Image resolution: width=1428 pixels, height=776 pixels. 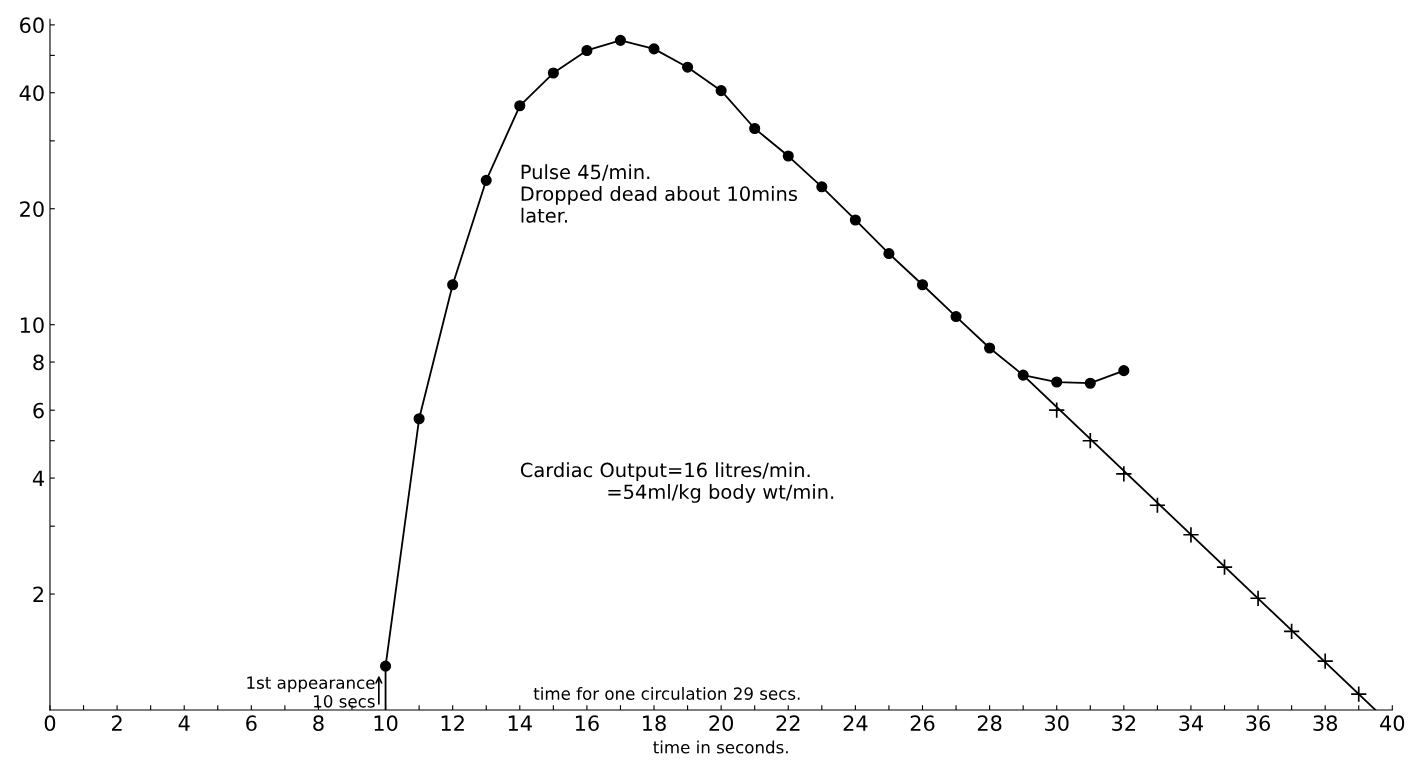 I want to click on x-tick-label: 40, so click(x=1392, y=723).